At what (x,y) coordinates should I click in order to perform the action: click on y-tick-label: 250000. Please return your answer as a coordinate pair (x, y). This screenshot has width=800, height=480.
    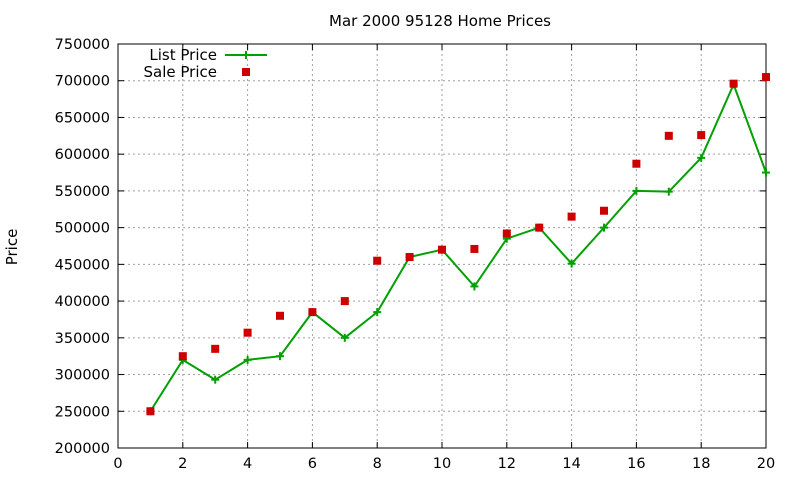
    Looking at the image, I should click on (82, 412).